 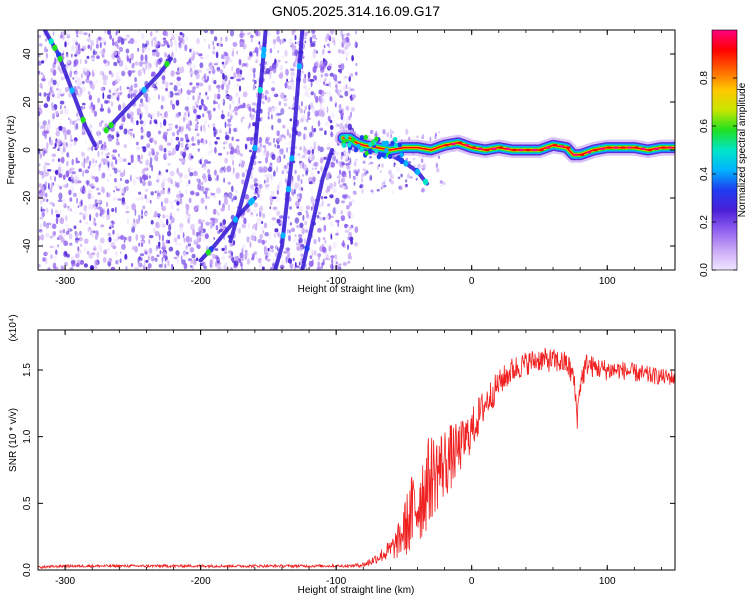 I want to click on signal-blob, so click(x=346, y=137).